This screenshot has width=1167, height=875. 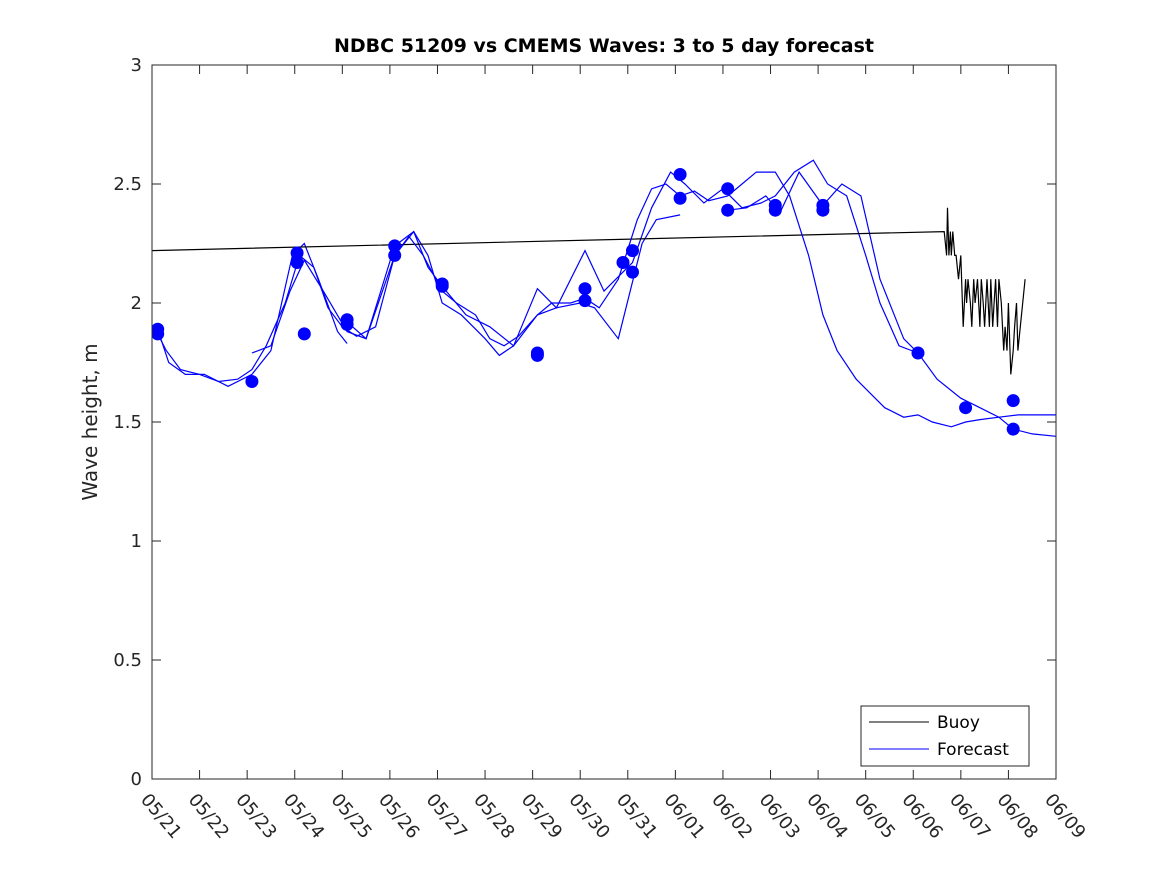 What do you see at coordinates (127, 184) in the screenshot?
I see `y-tick-label: 2.5` at bounding box center [127, 184].